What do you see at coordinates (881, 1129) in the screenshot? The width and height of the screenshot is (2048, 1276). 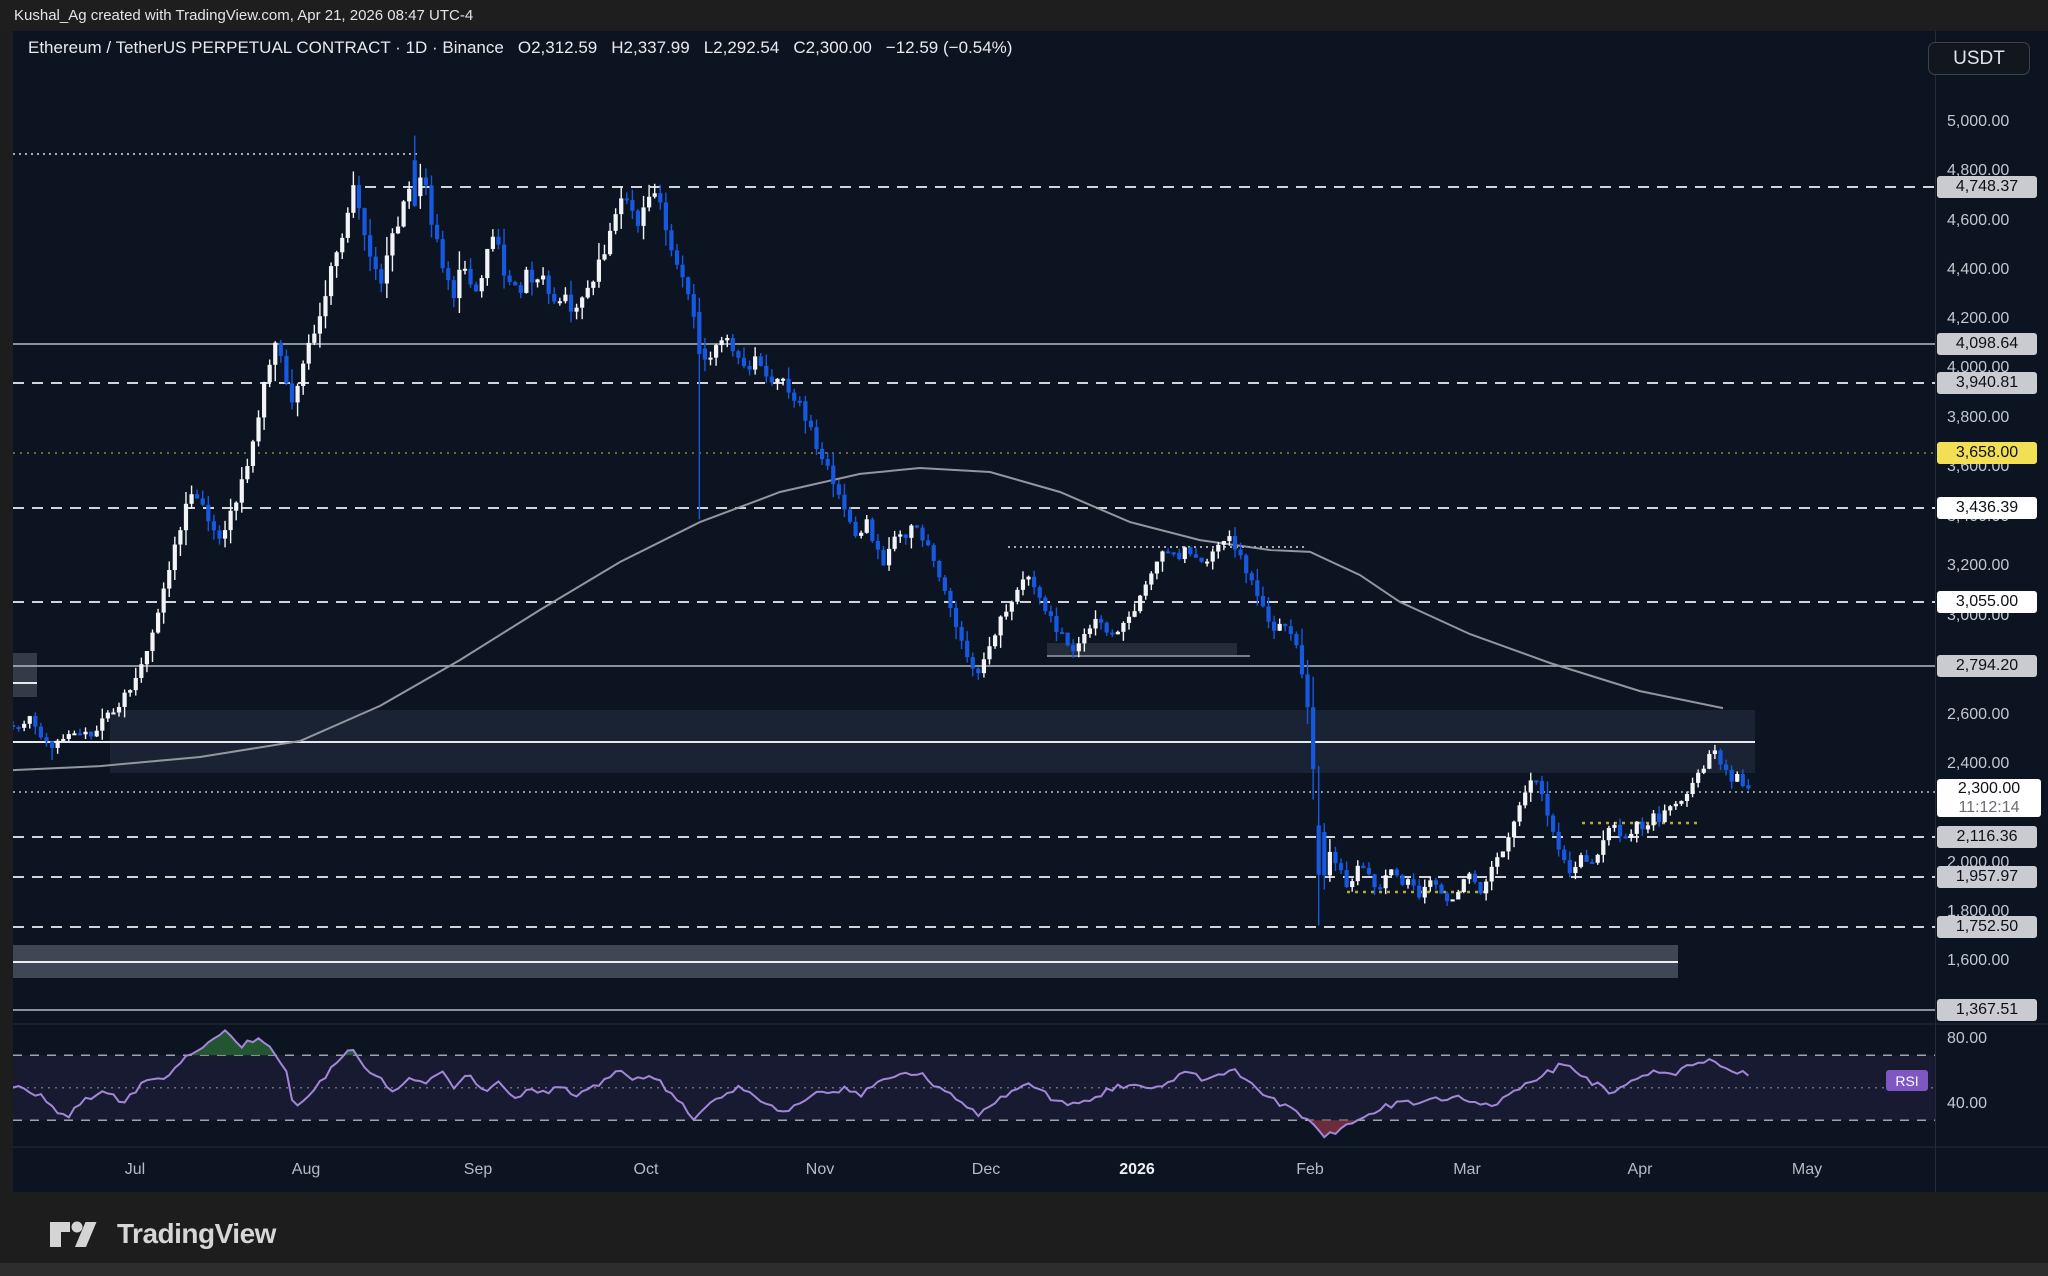 I see `rsi-oversold-fill` at bounding box center [881, 1129].